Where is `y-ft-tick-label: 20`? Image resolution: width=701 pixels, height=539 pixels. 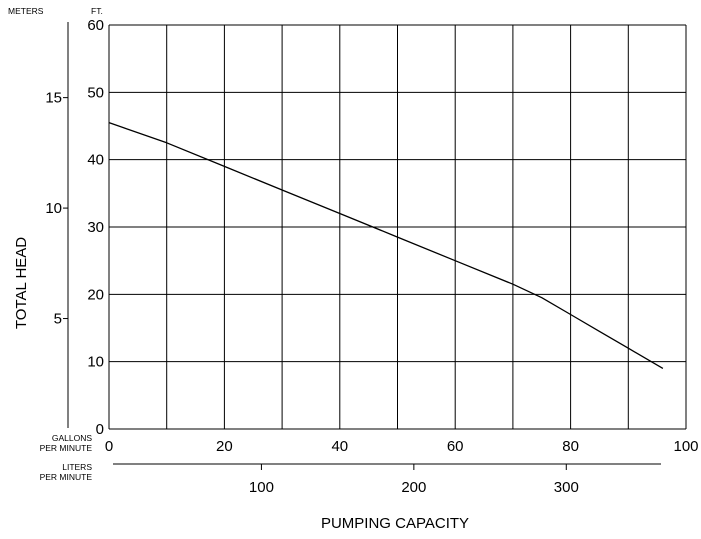
y-ft-tick-label: 20 is located at coordinates (95, 294).